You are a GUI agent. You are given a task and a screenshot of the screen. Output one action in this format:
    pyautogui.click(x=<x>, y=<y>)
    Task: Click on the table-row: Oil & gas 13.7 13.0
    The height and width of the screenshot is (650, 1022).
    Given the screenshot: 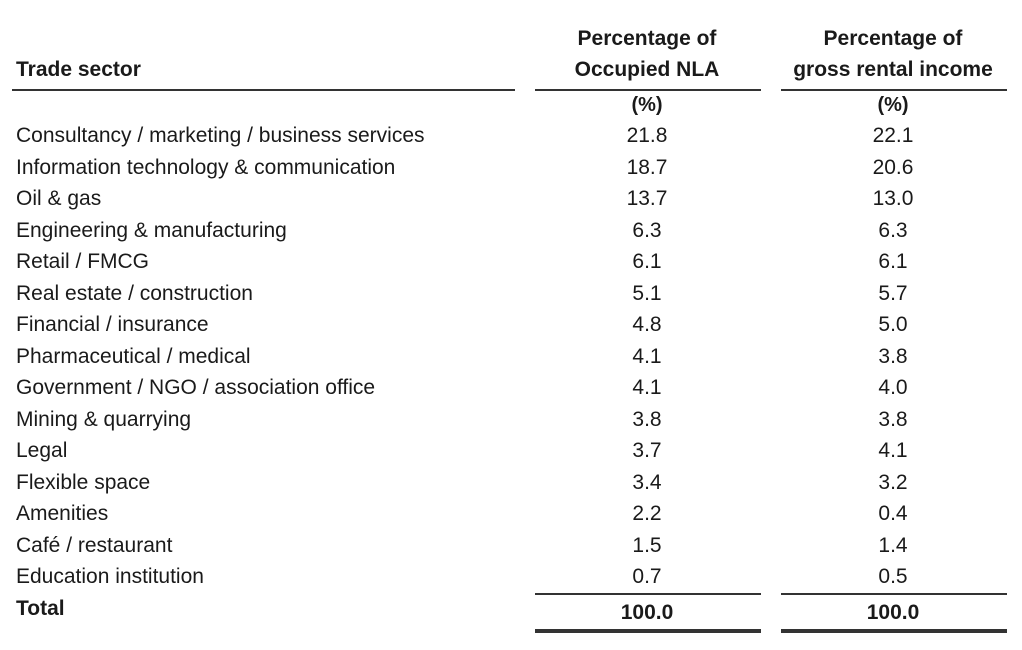 What is the action you would take?
    pyautogui.click(x=511, y=199)
    